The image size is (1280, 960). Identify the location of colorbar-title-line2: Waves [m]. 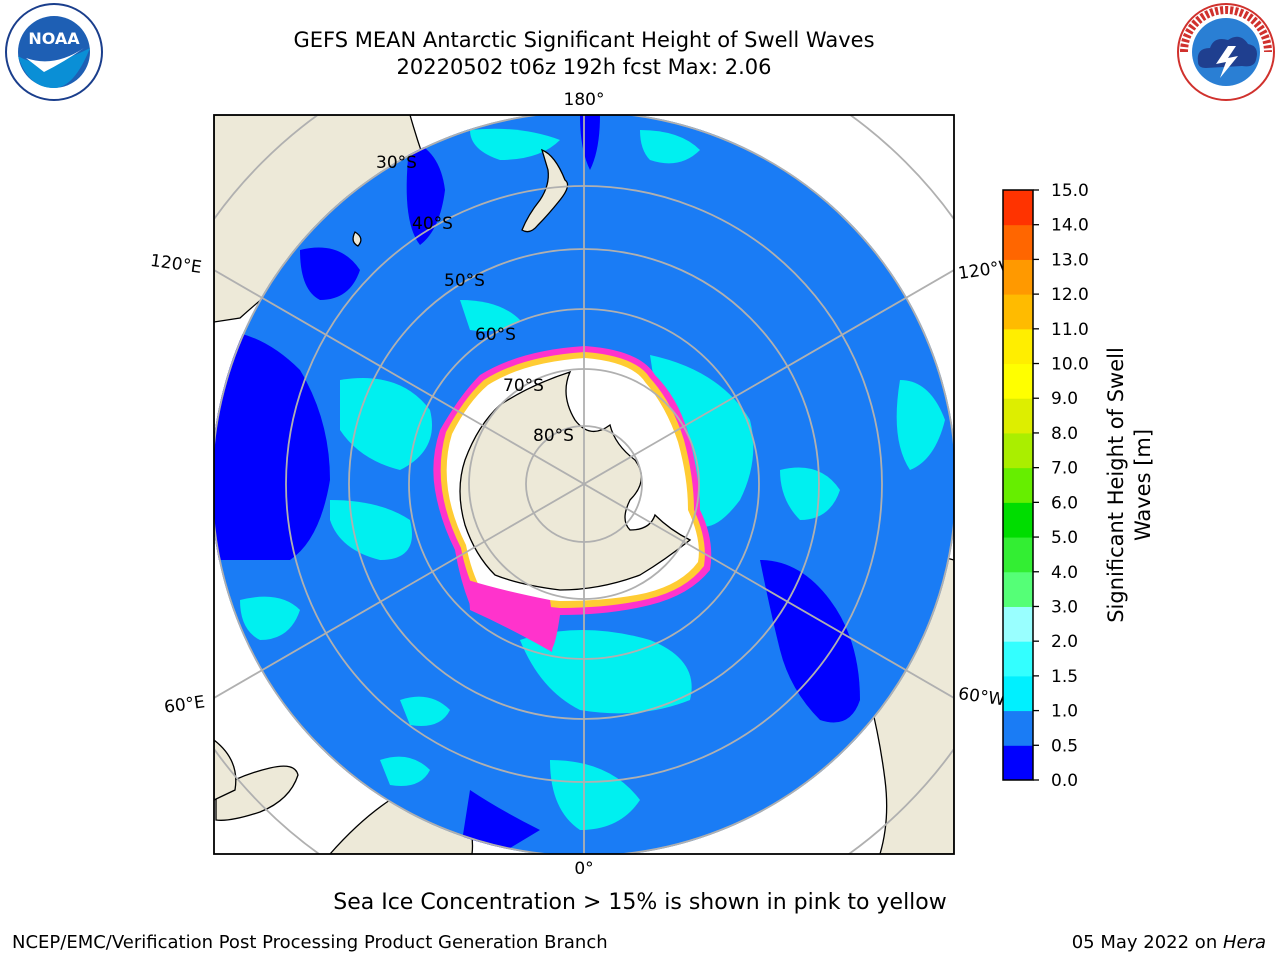
(1143, 485).